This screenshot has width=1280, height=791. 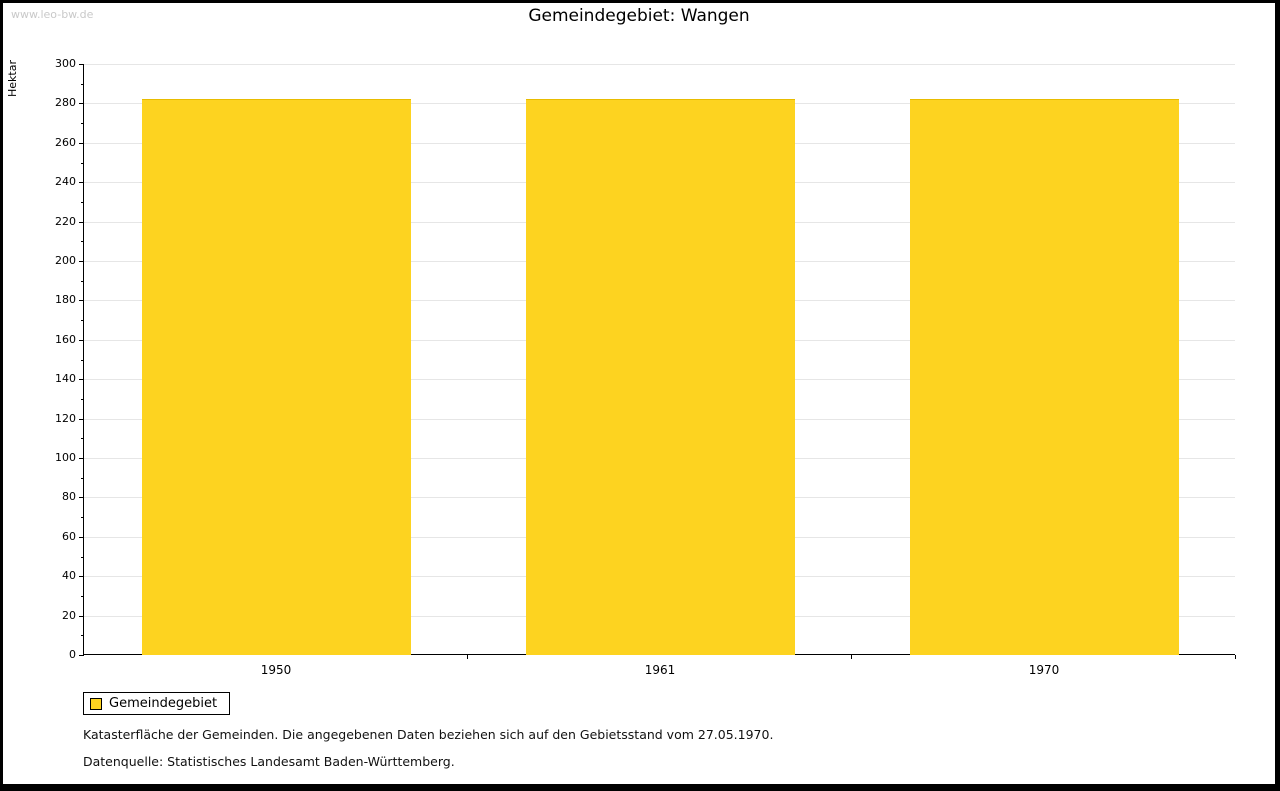 I want to click on y-axis-tick-label: 220, so click(x=65, y=221).